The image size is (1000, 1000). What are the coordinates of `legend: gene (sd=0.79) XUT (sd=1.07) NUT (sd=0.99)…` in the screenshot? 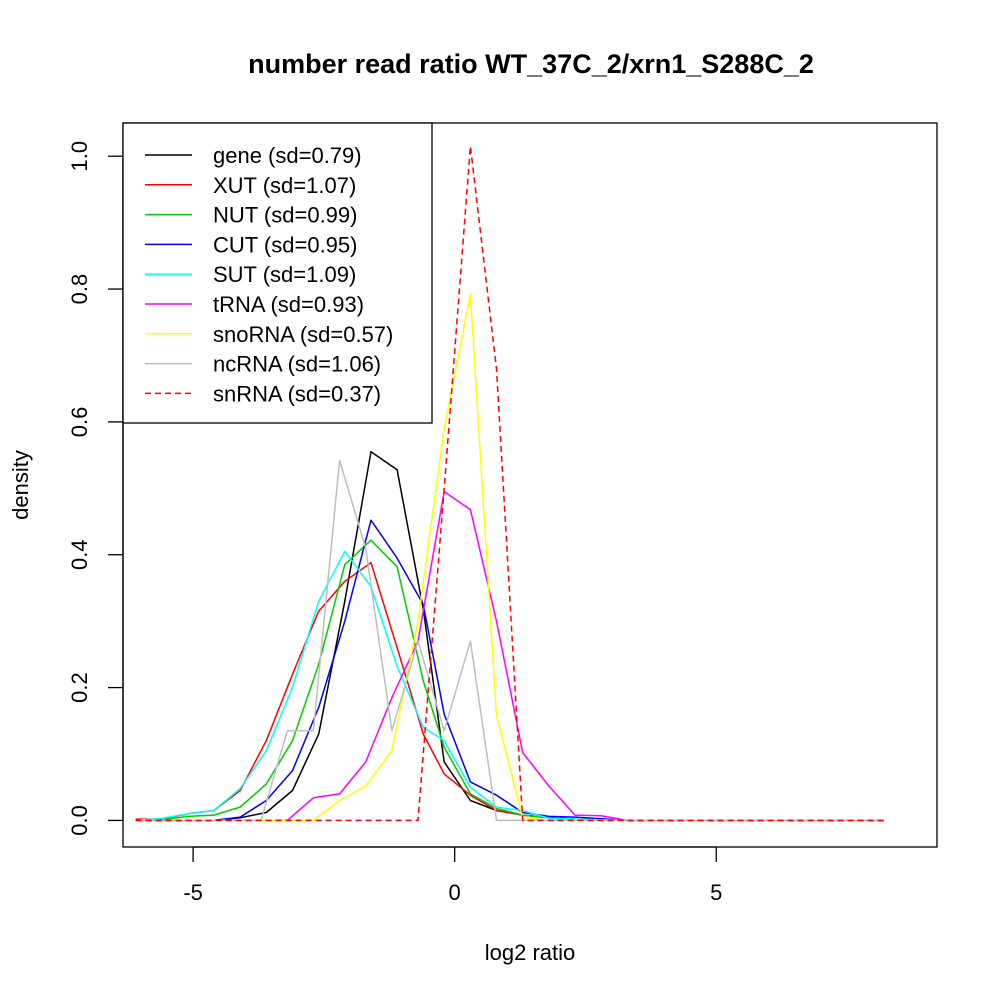 It's located at (277, 273).